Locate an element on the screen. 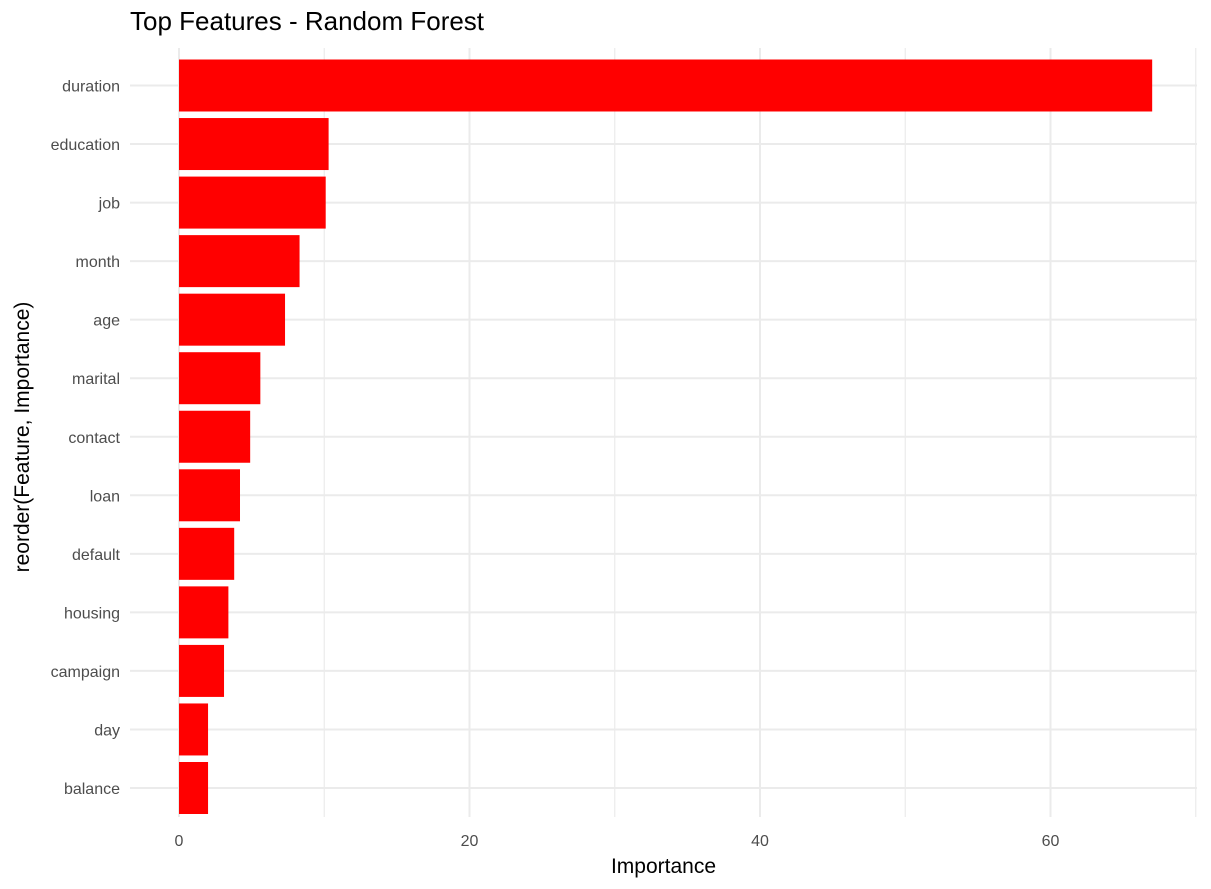  bar-month is located at coordinates (239, 261).